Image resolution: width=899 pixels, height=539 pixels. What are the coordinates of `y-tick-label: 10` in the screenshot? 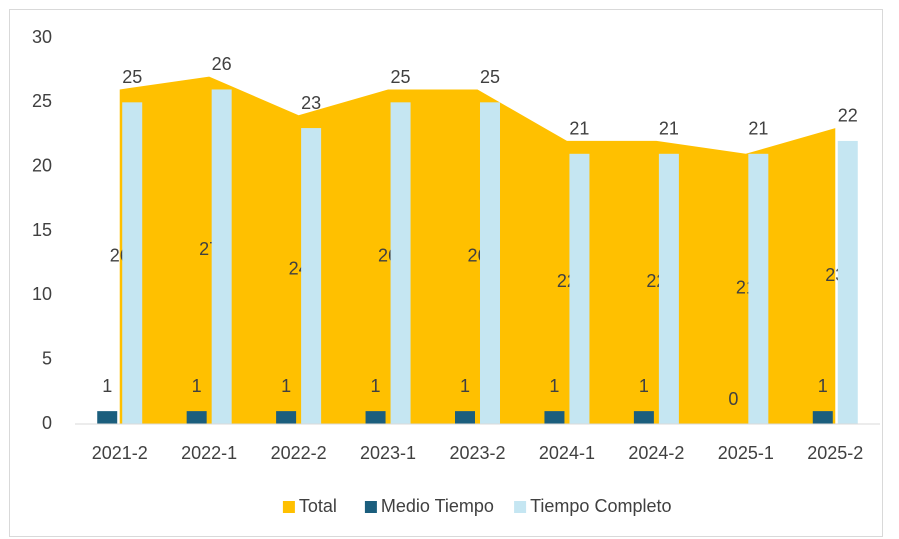 It's located at (42, 294).